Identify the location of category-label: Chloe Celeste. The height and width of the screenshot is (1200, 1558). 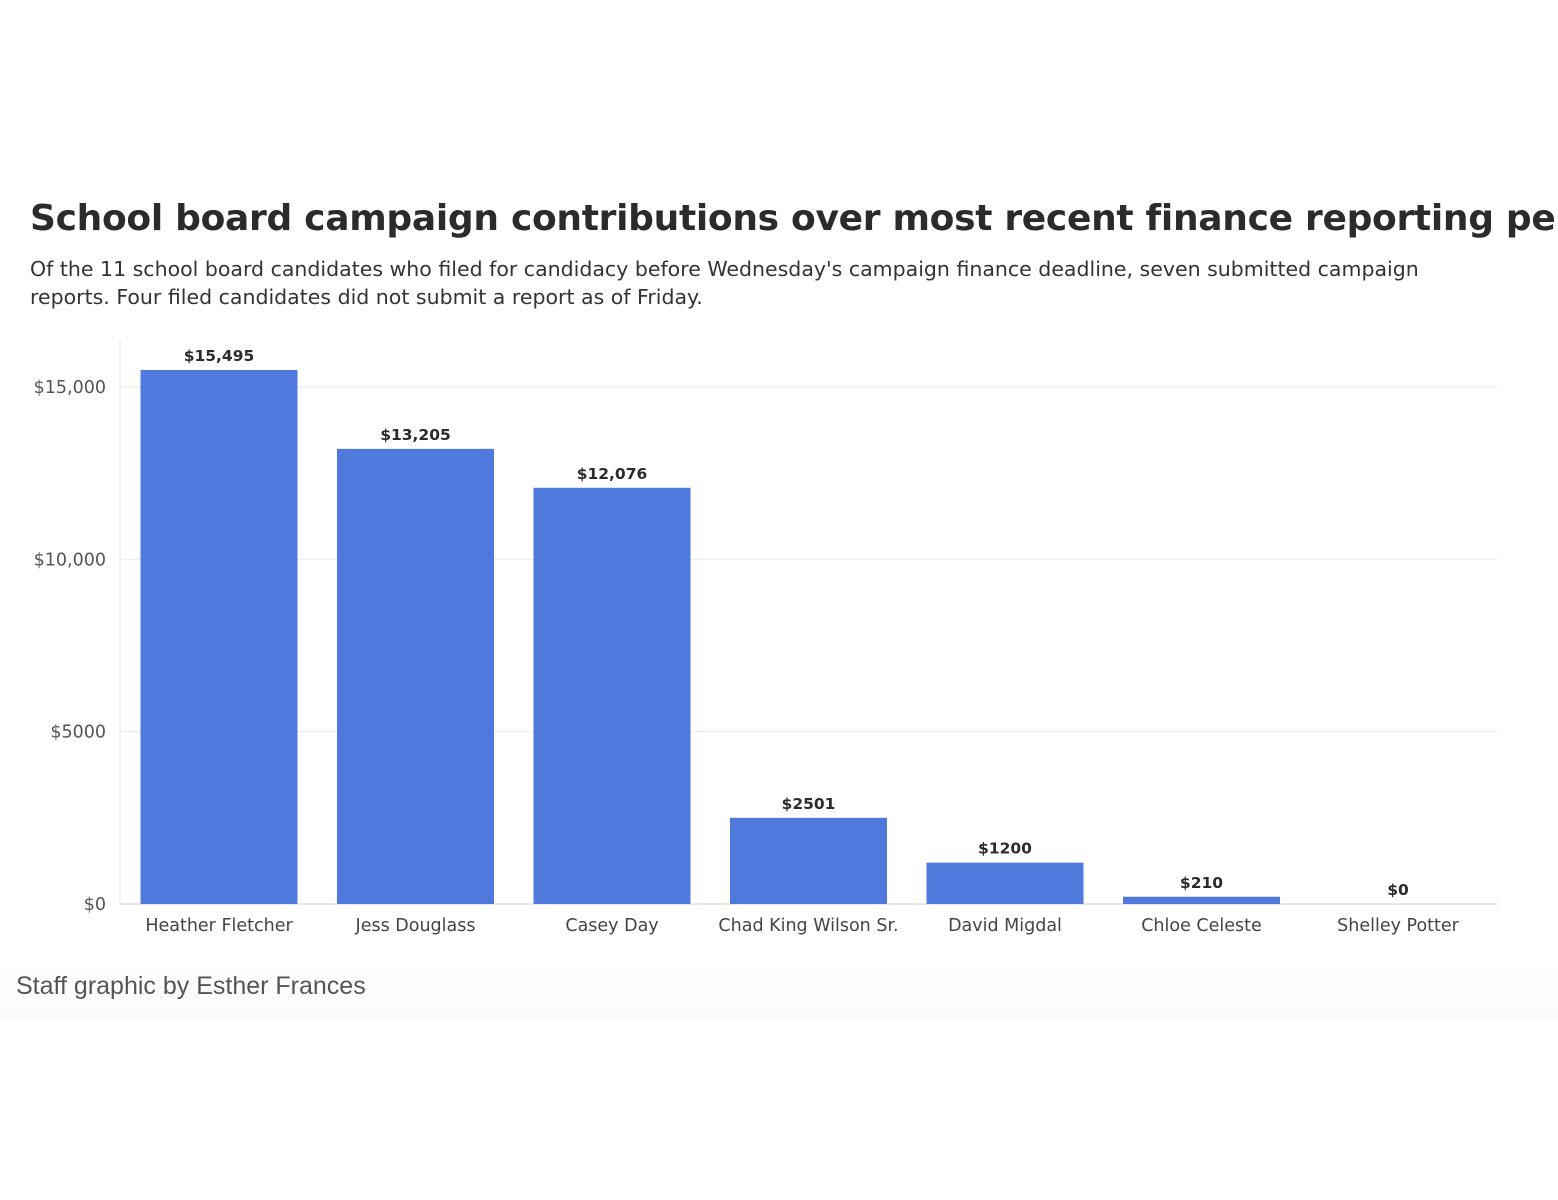
(1201, 926).